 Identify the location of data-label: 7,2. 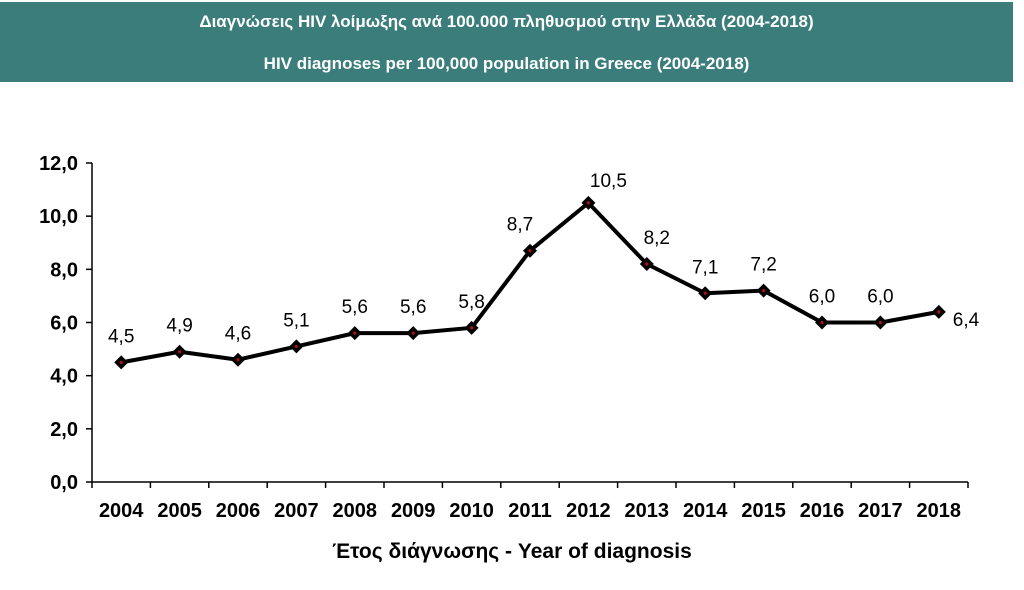
(763, 265).